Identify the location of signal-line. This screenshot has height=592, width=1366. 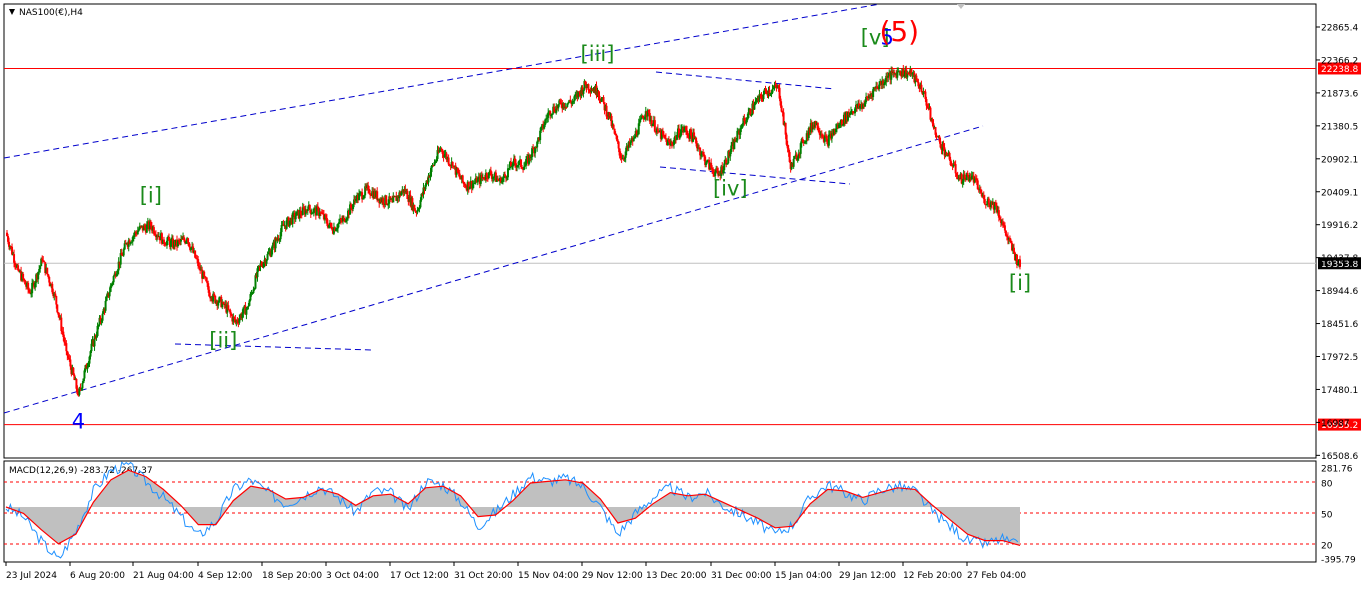
(513, 507).